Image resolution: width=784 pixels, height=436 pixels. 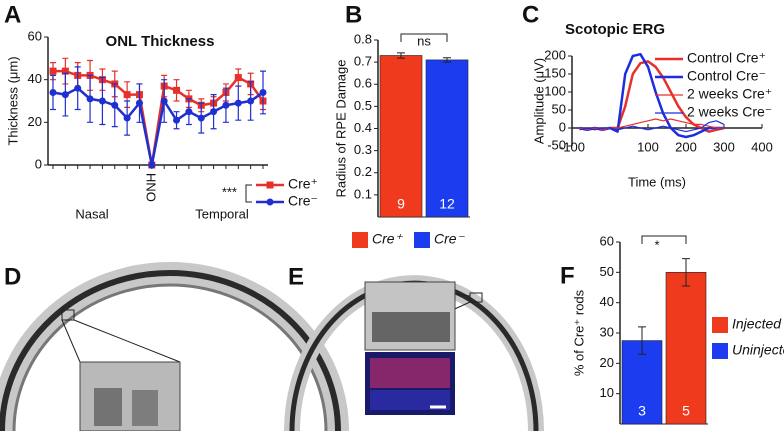 I want to click on legend-label: Injected, so click(x=757, y=324).